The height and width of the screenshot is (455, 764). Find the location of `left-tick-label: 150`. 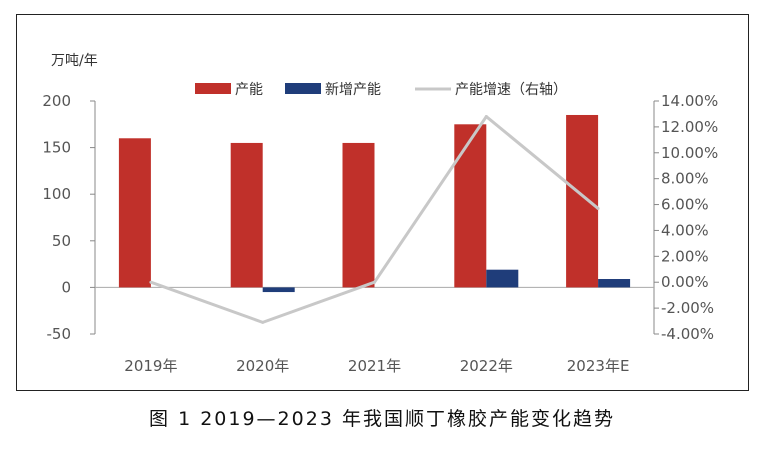

left-tick-label: 150 is located at coordinates (56, 148).